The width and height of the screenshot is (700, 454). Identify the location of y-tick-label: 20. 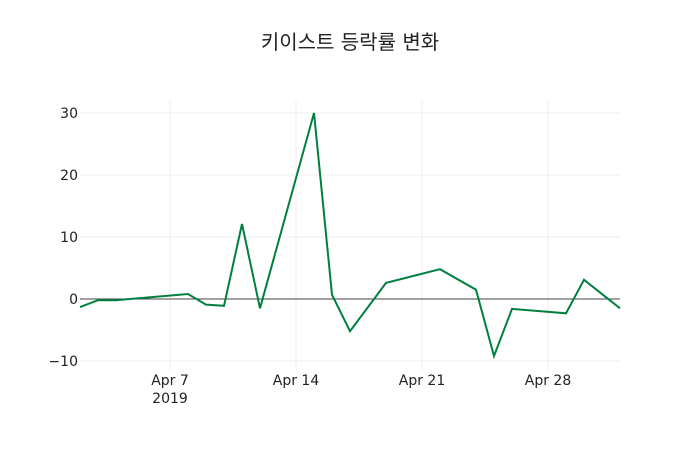
(69, 176).